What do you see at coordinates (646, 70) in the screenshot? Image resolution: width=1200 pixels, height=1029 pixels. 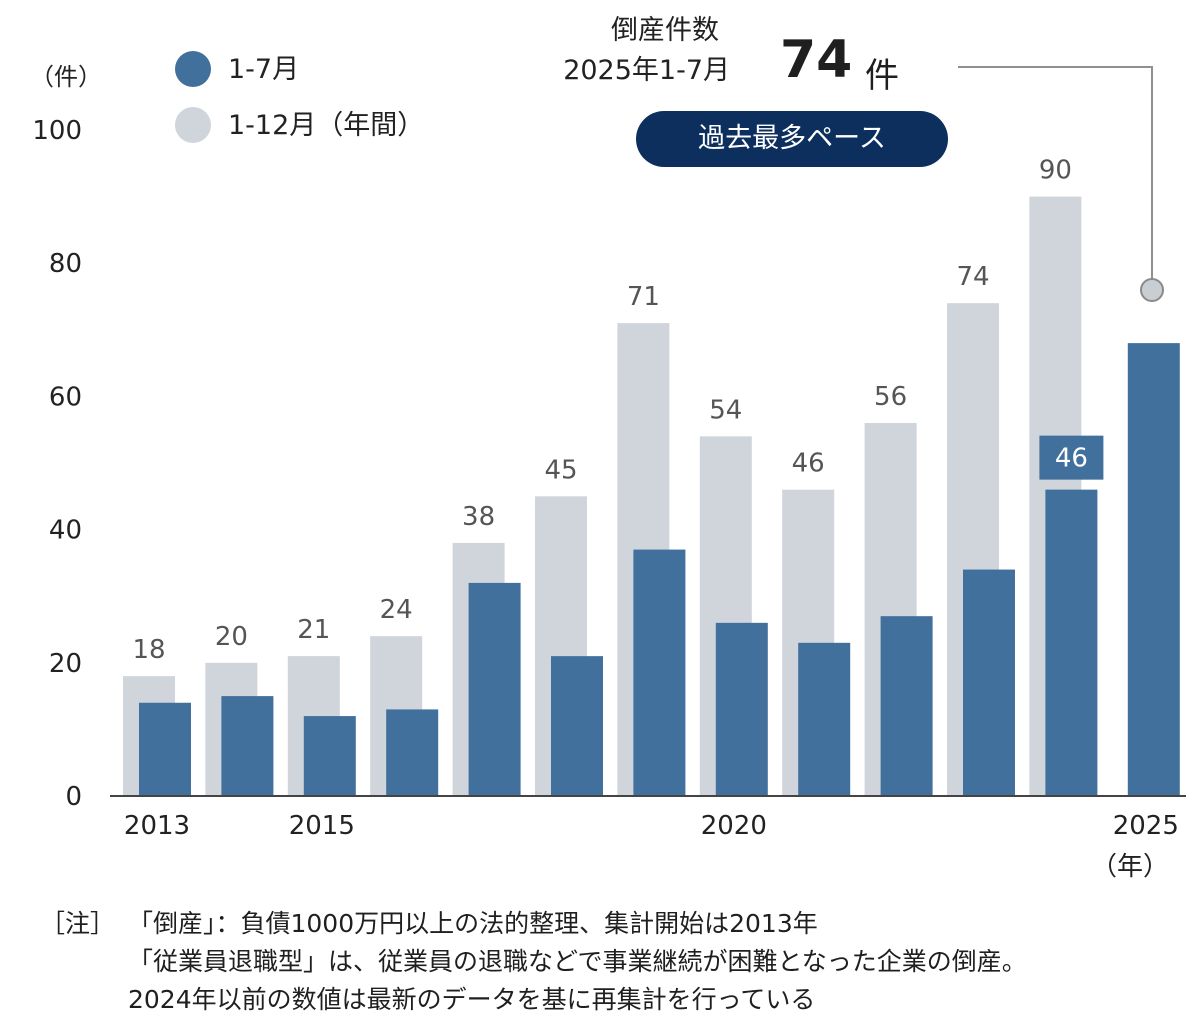 I see `callout-period: 2025年1-7月` at bounding box center [646, 70].